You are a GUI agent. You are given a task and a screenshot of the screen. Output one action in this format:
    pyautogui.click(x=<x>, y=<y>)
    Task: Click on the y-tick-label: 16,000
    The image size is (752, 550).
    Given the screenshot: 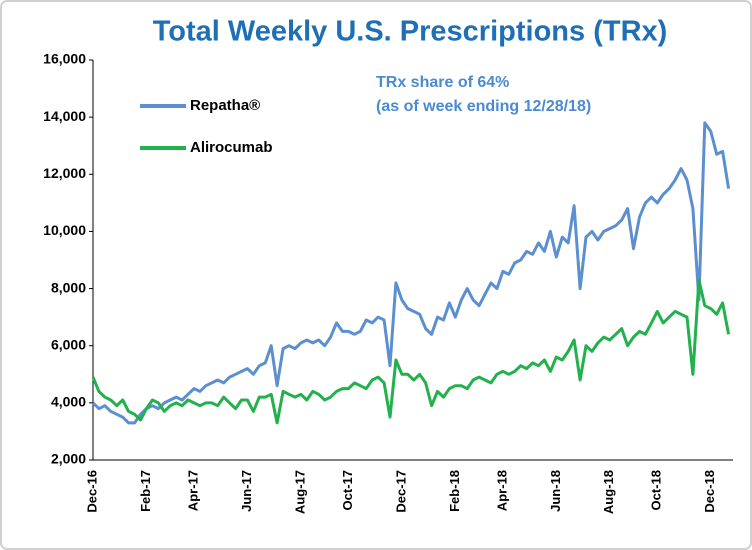 What is the action you would take?
    pyautogui.click(x=64, y=59)
    